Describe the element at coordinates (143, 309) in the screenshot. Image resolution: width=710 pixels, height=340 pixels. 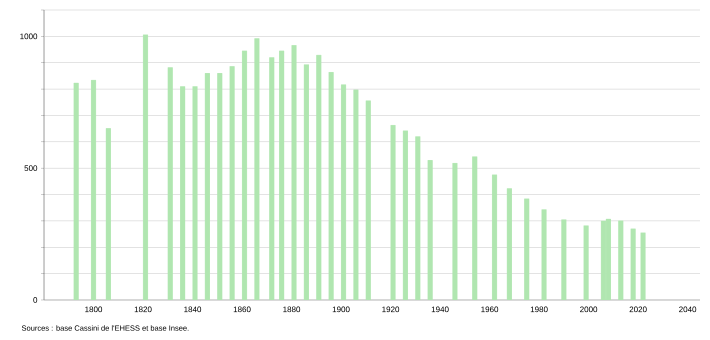
I see `x-tick-label: 1820` at that location.